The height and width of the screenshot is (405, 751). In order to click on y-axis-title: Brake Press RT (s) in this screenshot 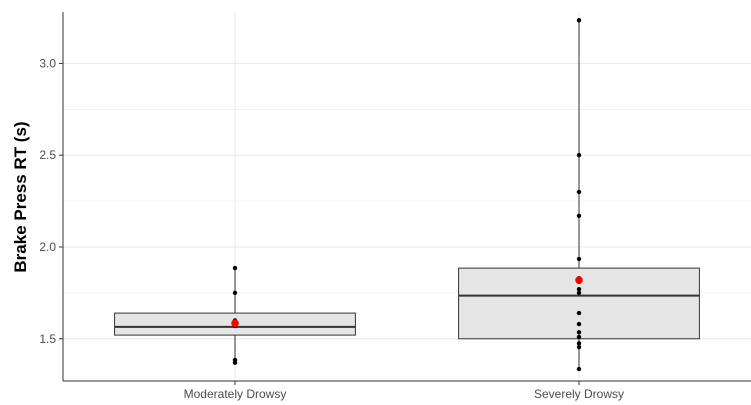, I will do `click(20, 196)`.